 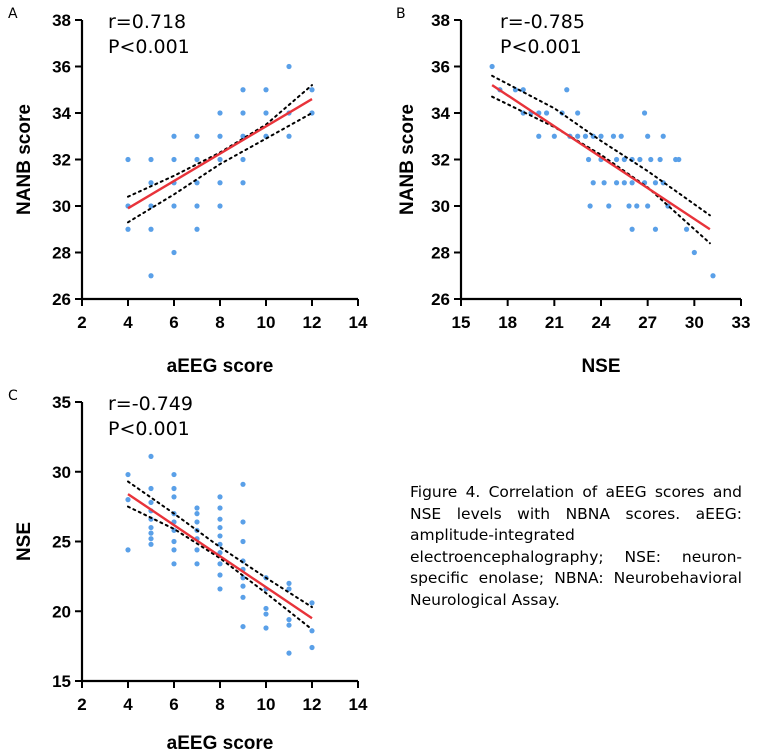 I want to click on panel-letter: B, so click(x=401, y=14).